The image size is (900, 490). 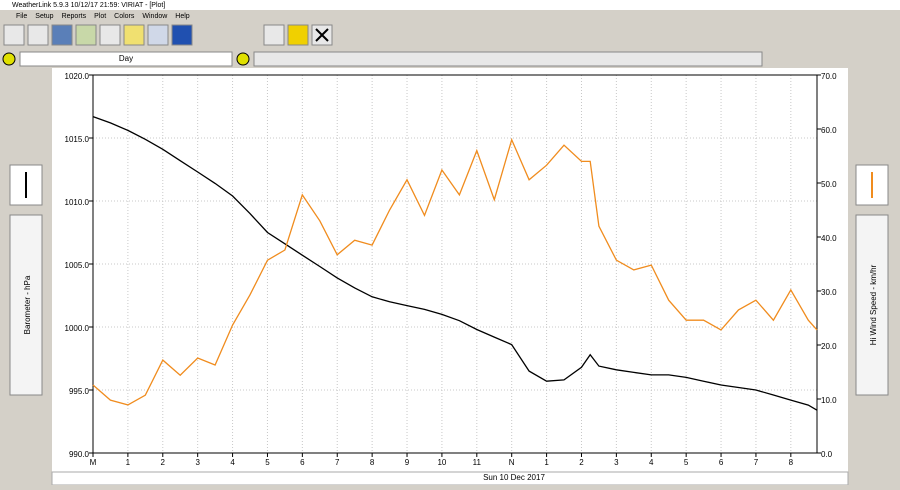 I want to click on y2-tick-label: 70.0, so click(x=829, y=76).